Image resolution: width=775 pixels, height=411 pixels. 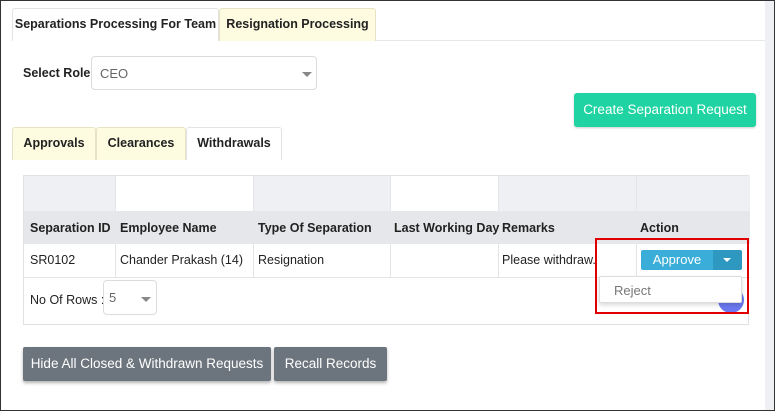 I want to click on highlight-box, so click(x=672, y=276).